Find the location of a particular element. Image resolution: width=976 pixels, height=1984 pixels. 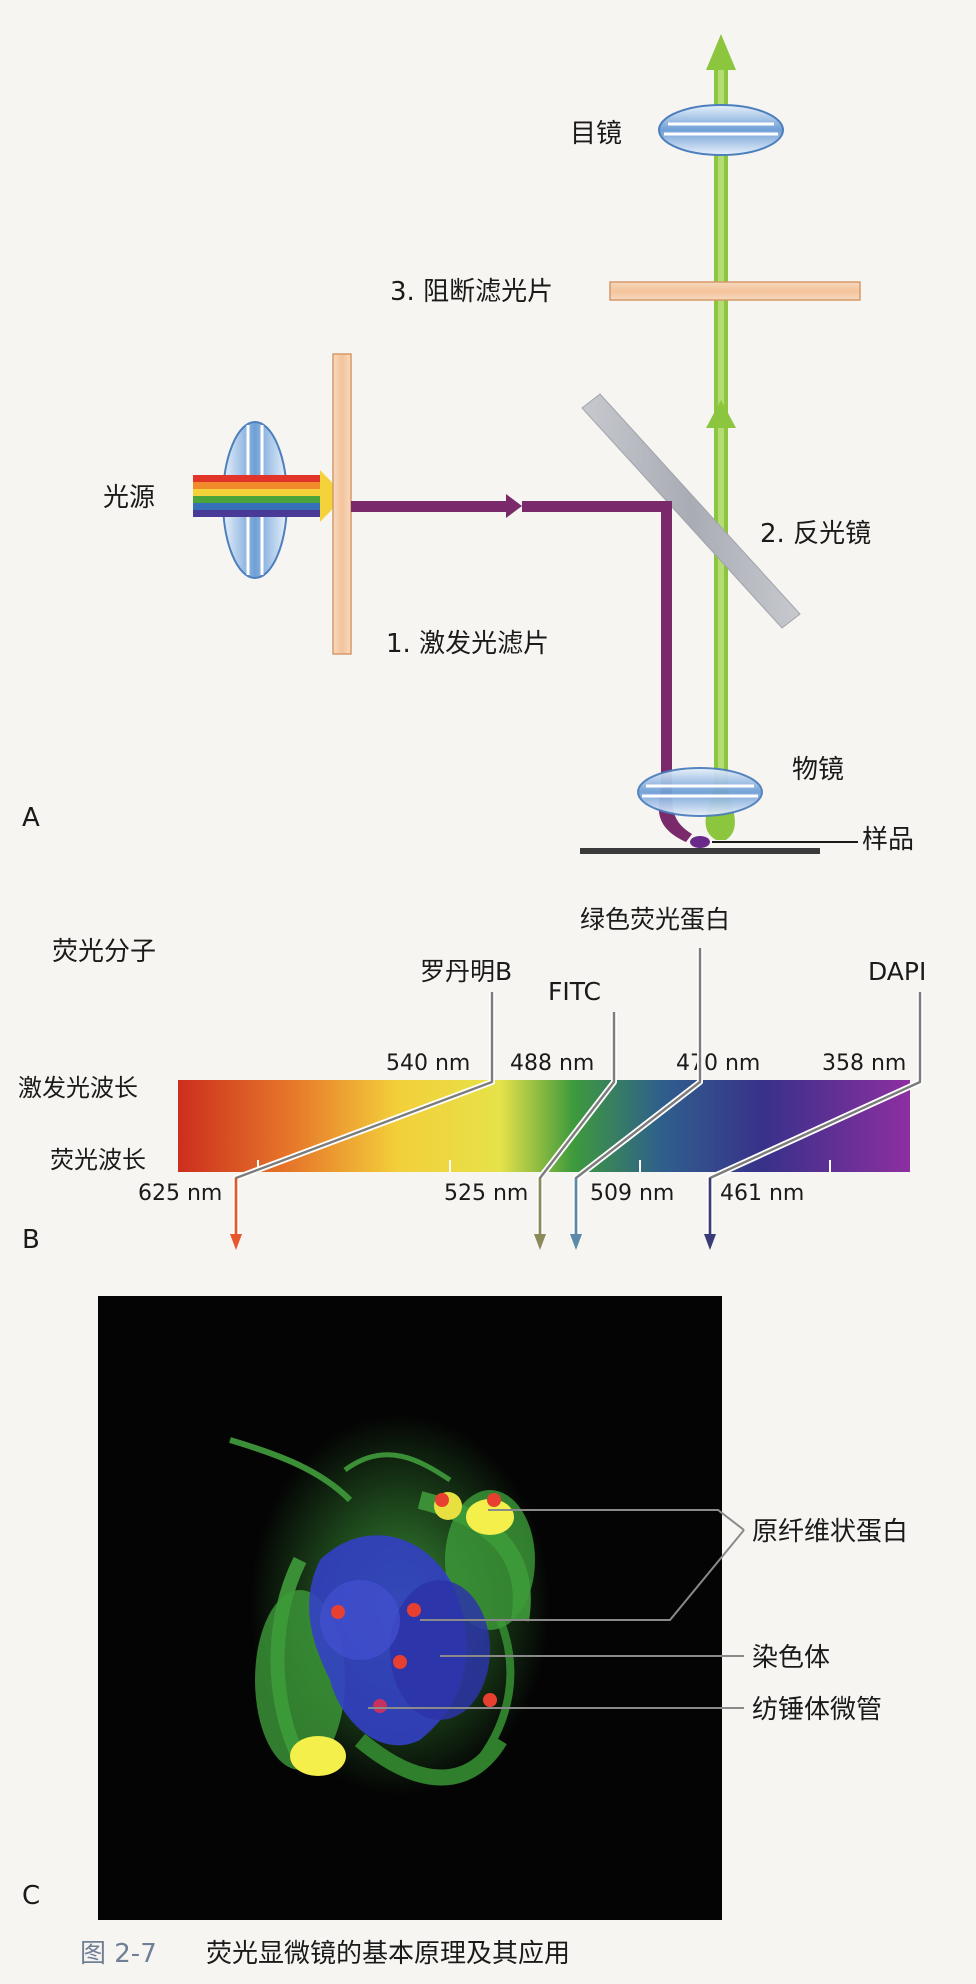

cell-image is located at coordinates (389, 1605).